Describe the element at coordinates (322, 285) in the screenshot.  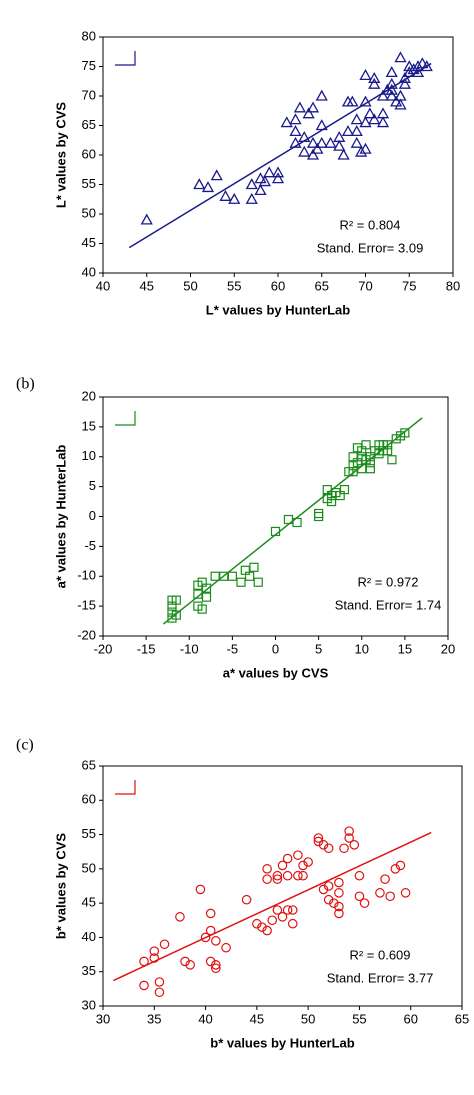
I see `x-tick-label: 65` at that location.